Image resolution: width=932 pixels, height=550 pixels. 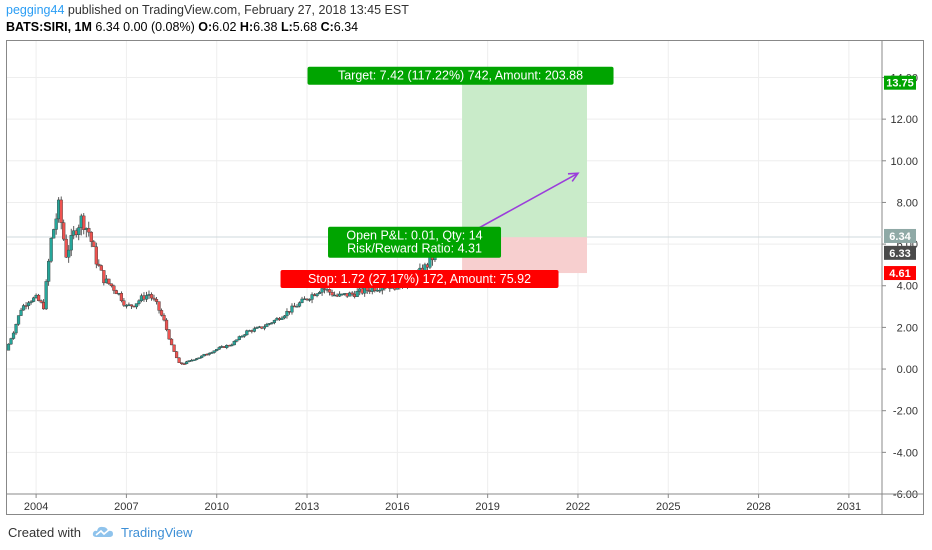 I want to click on x-tick-label: 2016, so click(x=397, y=507).